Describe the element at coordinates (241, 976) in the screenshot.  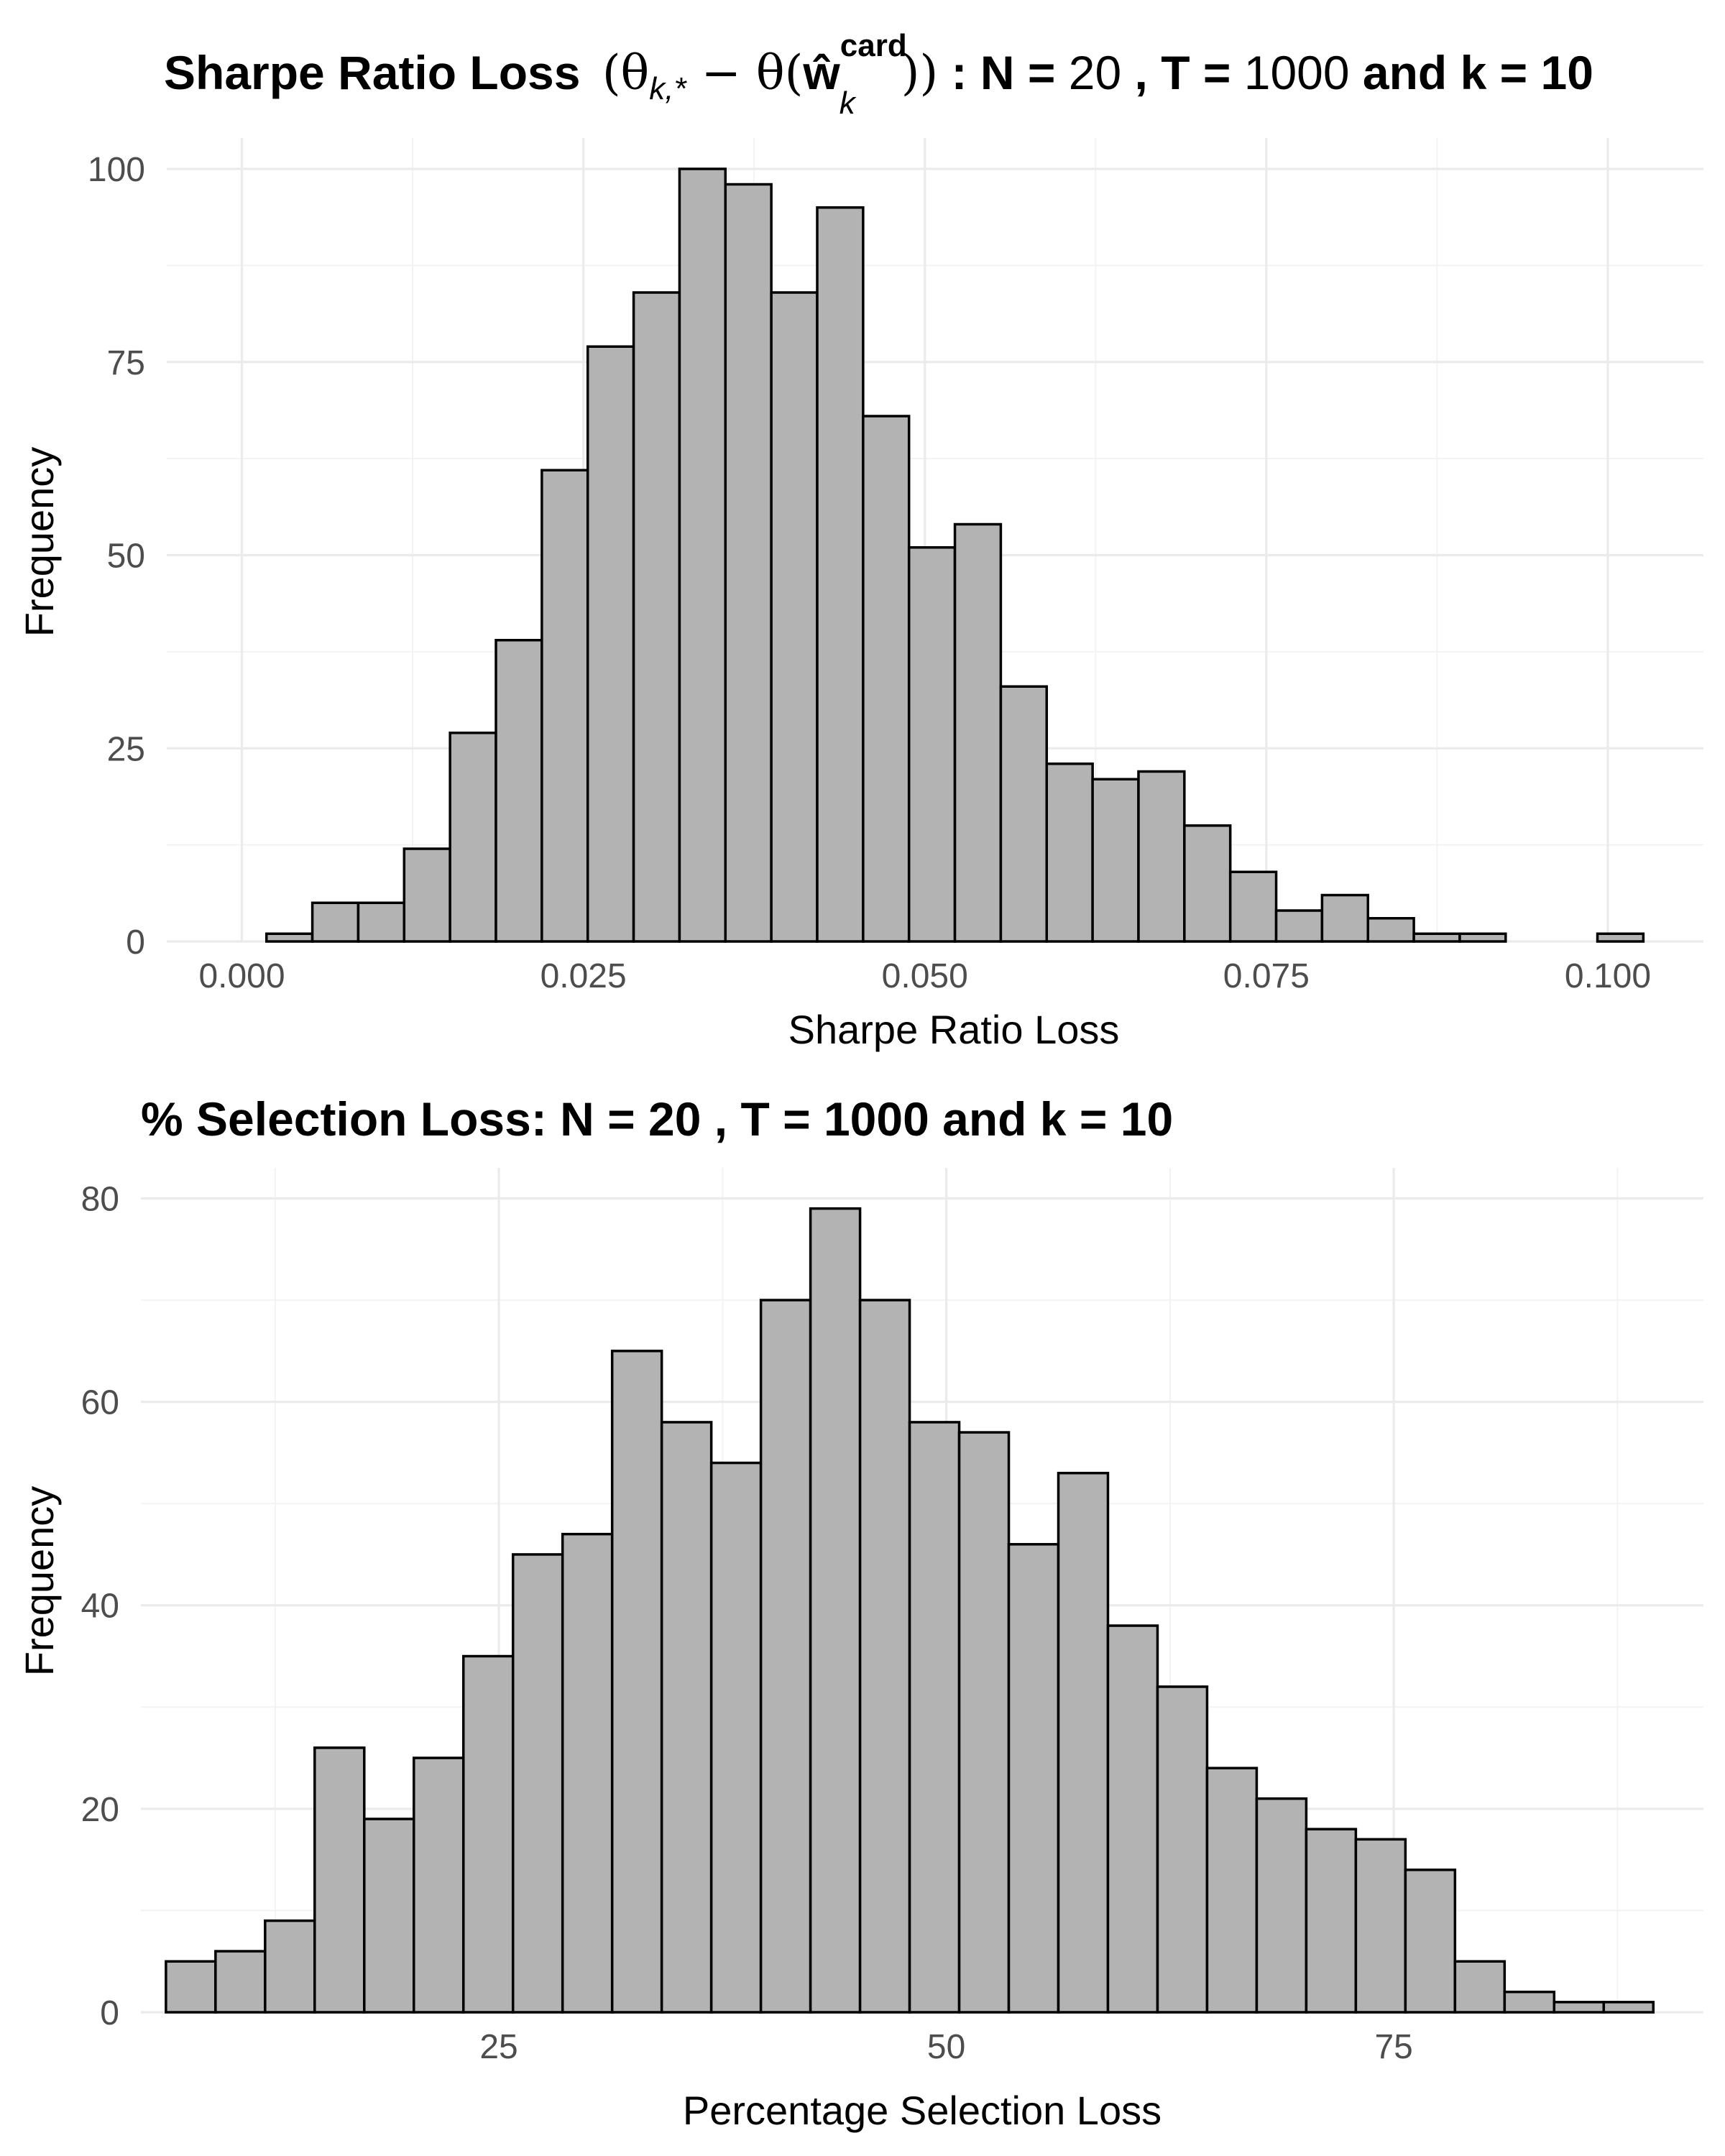
I see `p1-x-tick-label-0: 0.000` at that location.